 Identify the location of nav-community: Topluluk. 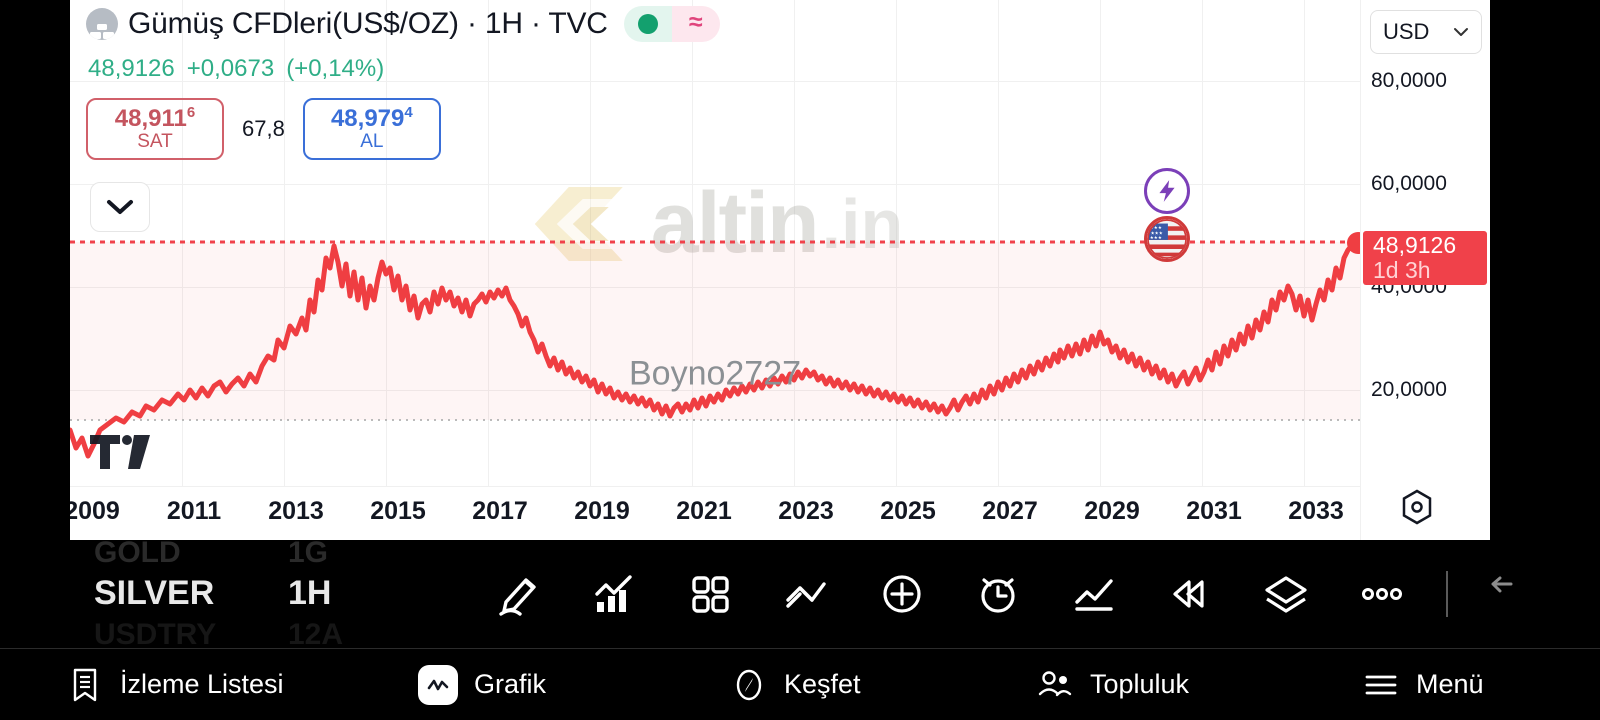
(1112, 685).